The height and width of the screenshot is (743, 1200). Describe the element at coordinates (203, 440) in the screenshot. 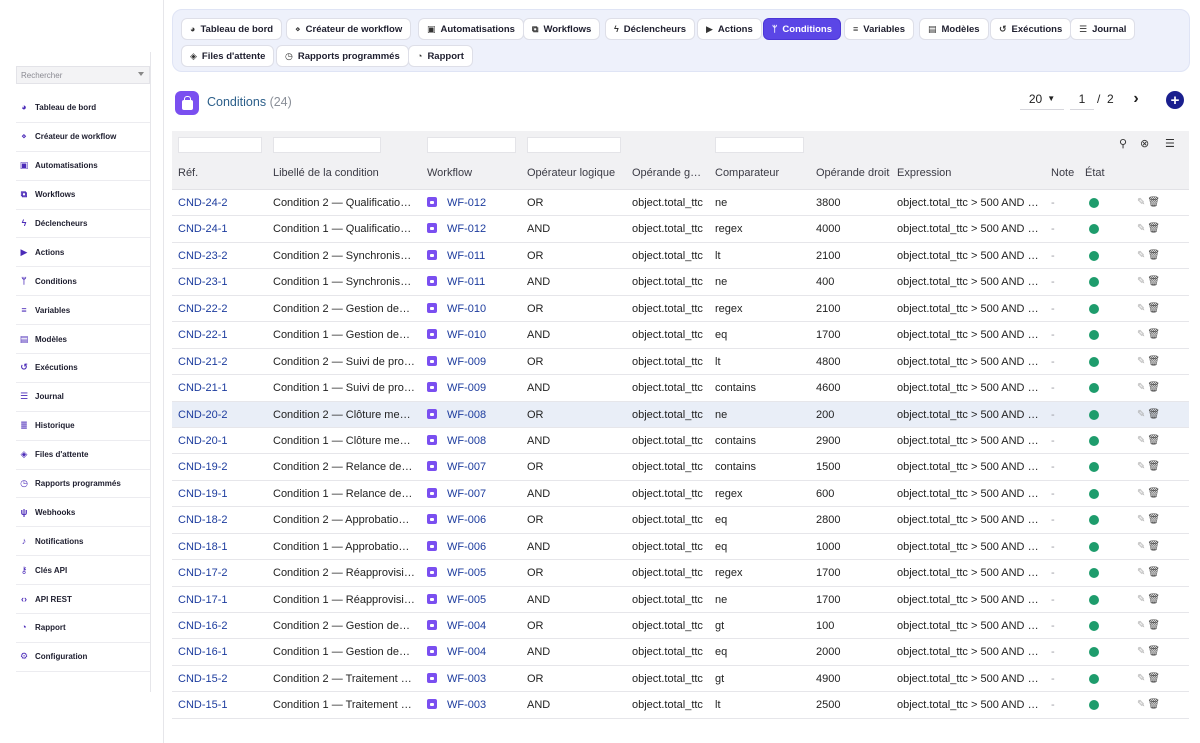

I see `condition-ref-link: CND-20-1` at that location.